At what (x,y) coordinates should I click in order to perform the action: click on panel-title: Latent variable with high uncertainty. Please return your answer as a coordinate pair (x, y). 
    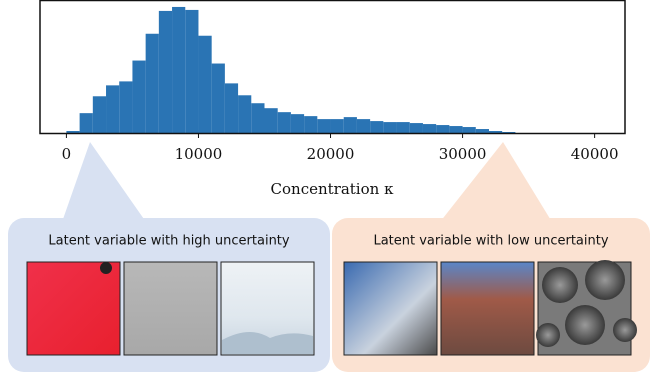
    Looking at the image, I should click on (169, 241).